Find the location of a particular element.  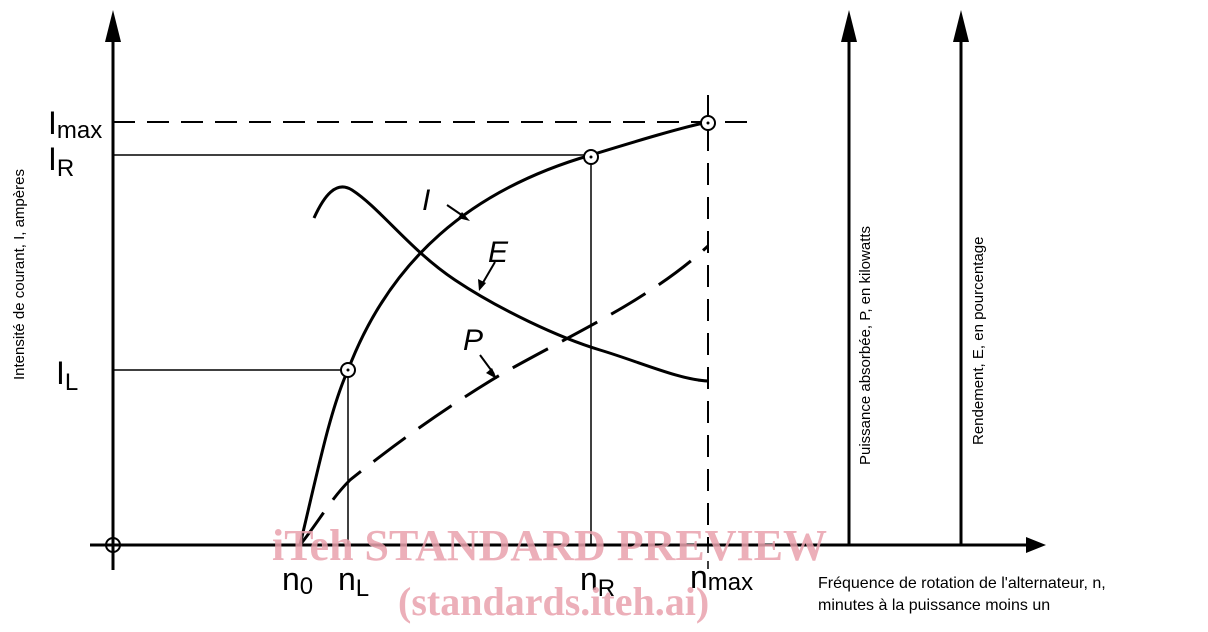

pointer-i-head is located at coordinates (464, 216).